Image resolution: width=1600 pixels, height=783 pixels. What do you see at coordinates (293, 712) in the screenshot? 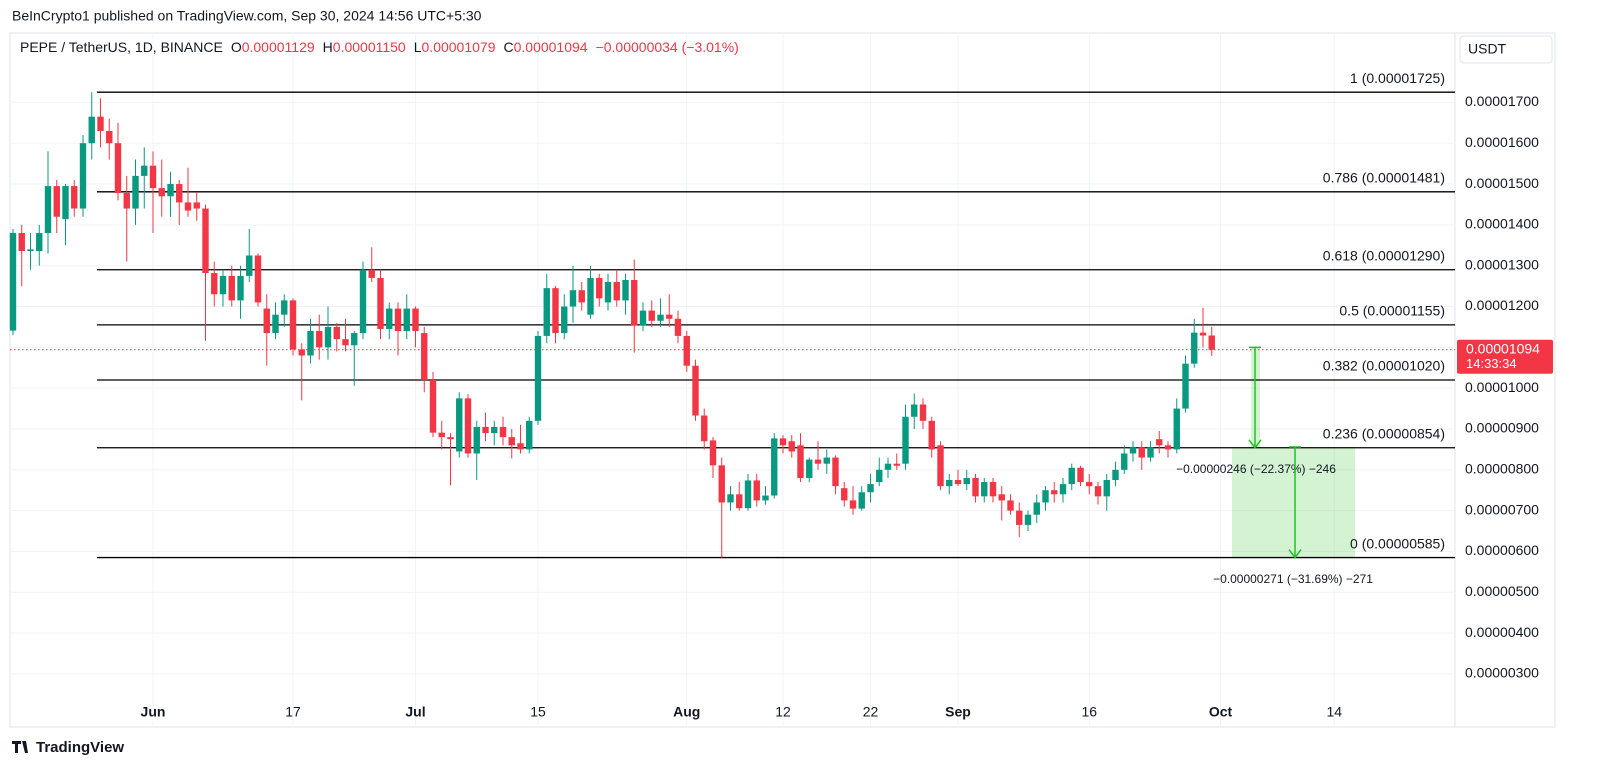
I see `x-tick-label: 17` at bounding box center [293, 712].